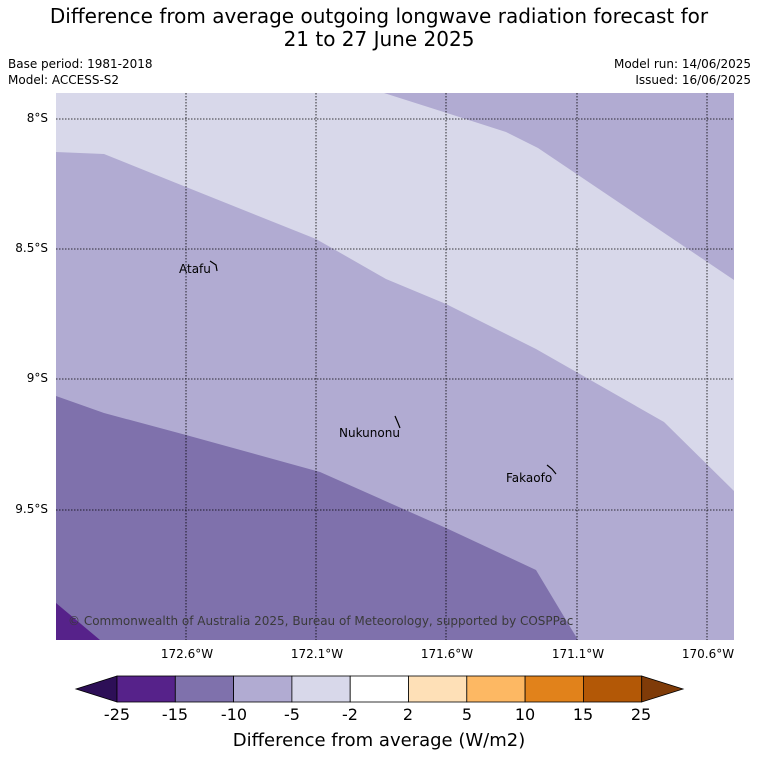 The image size is (758, 781). Describe the element at coordinates (583, 714) in the screenshot. I see `colorbar-tick: 15` at that location.